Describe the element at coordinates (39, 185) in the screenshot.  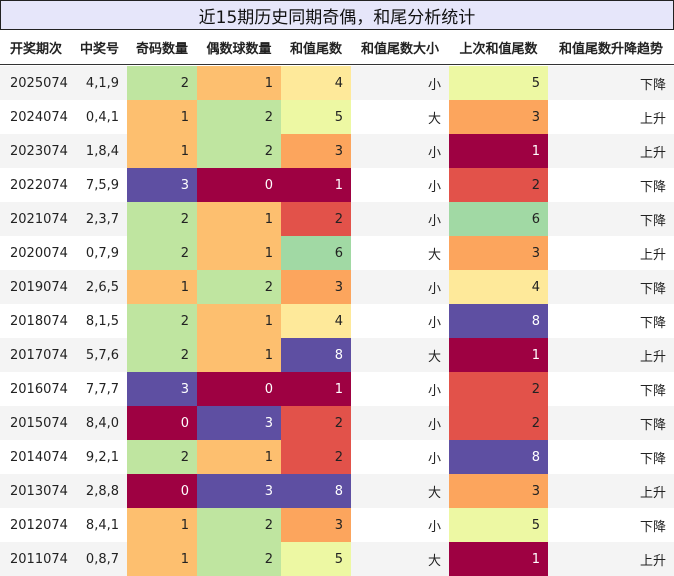
I see `table-cell: 2022074` at that location.